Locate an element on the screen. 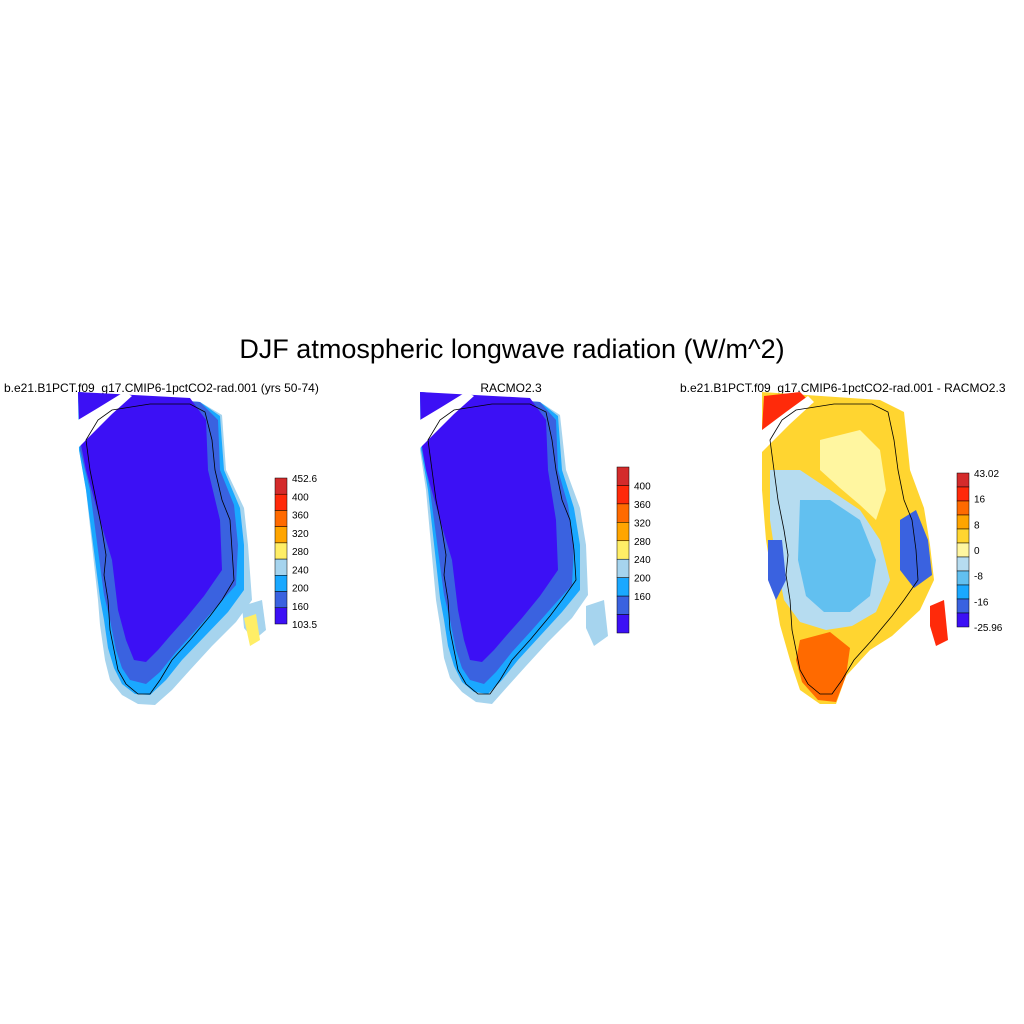 The image size is (1024, 1024). colorbar-tick-label: 0 is located at coordinates (977, 551).